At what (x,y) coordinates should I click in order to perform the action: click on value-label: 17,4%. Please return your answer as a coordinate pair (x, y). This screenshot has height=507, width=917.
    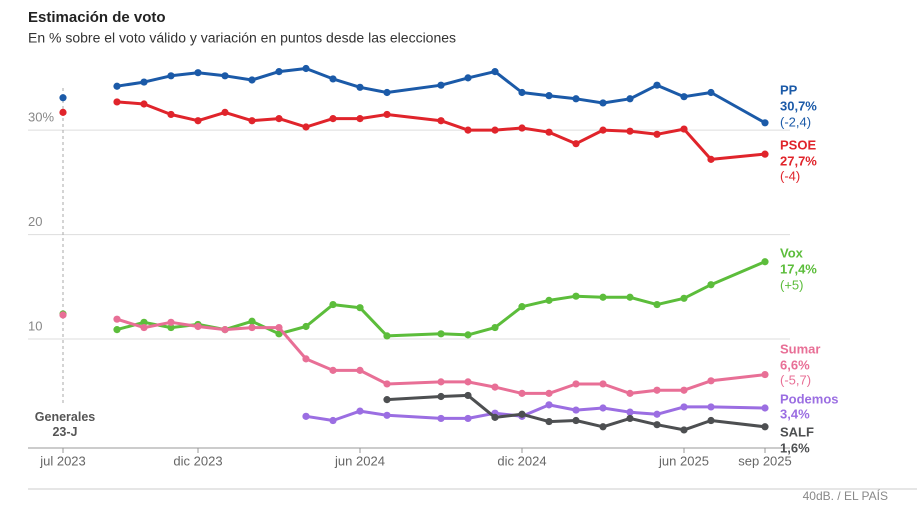
    Looking at the image, I should click on (798, 268).